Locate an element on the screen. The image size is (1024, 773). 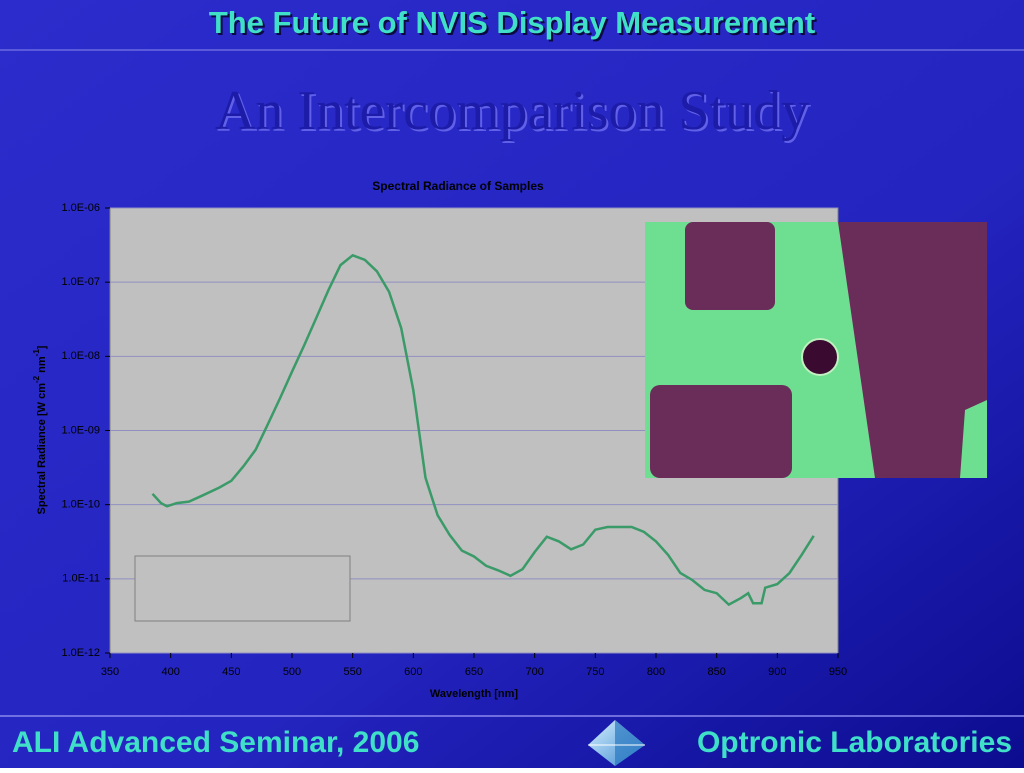
chart-title: Spectral Radiance of Samples is located at coordinates (458, 186).